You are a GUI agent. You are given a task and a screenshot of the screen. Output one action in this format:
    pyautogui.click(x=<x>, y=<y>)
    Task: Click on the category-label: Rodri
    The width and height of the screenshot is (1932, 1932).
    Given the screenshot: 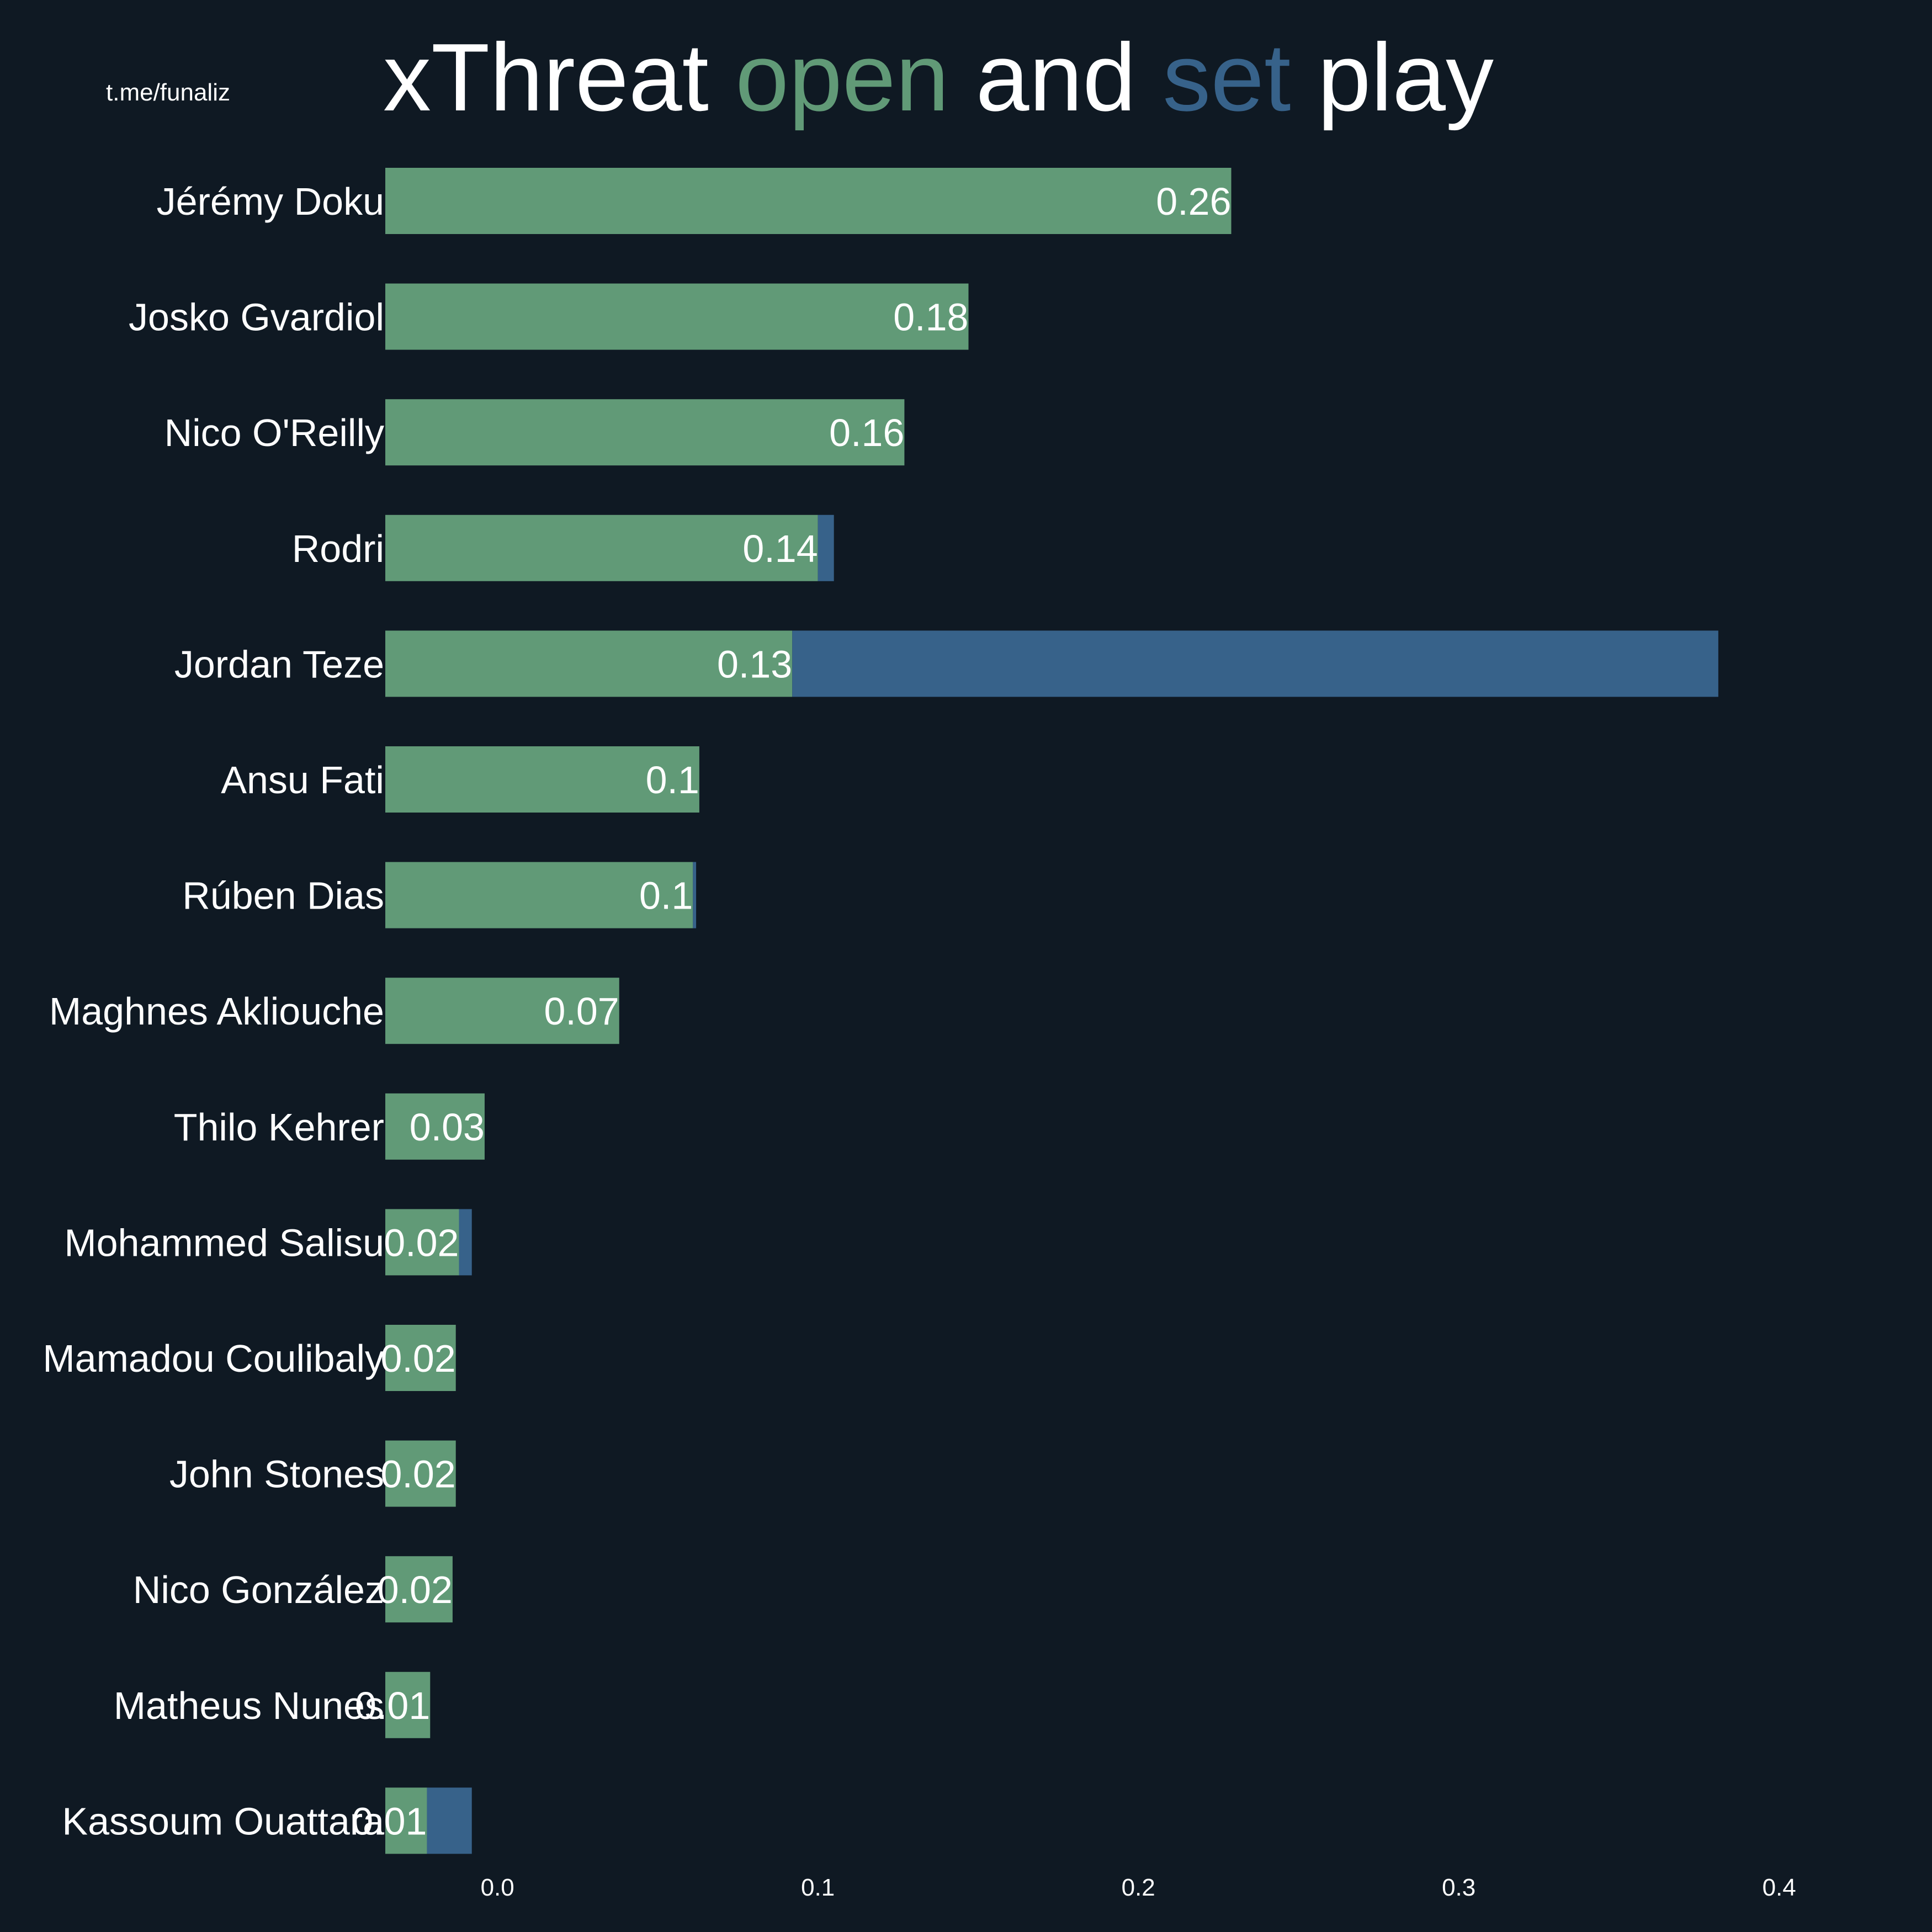 What is the action you would take?
    pyautogui.click(x=338, y=549)
    